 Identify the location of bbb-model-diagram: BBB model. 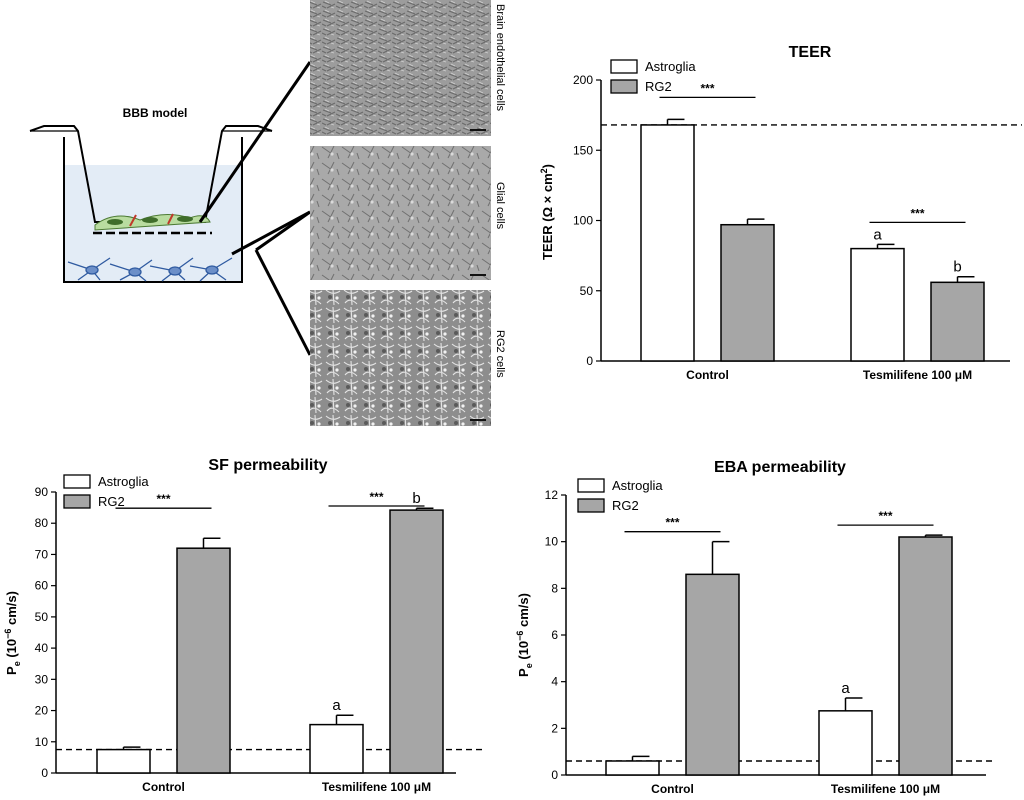
(170, 208).